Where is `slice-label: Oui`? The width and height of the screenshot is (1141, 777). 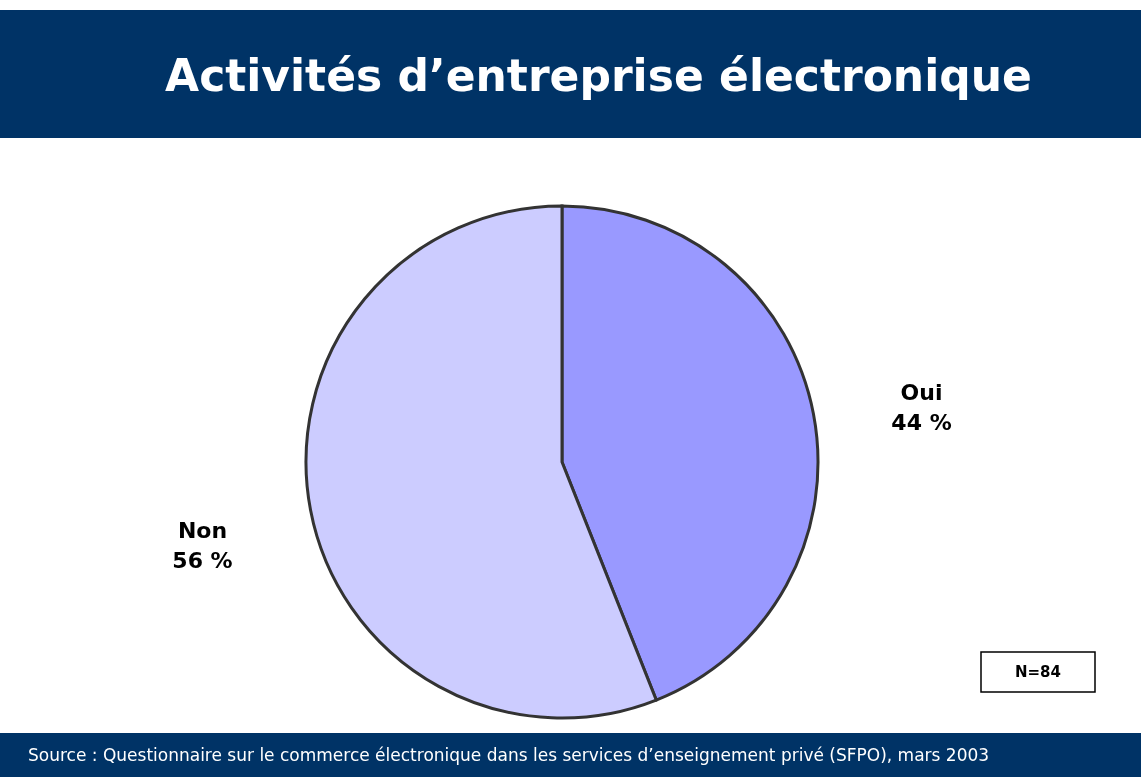 slice-label: Oui is located at coordinates (921, 393).